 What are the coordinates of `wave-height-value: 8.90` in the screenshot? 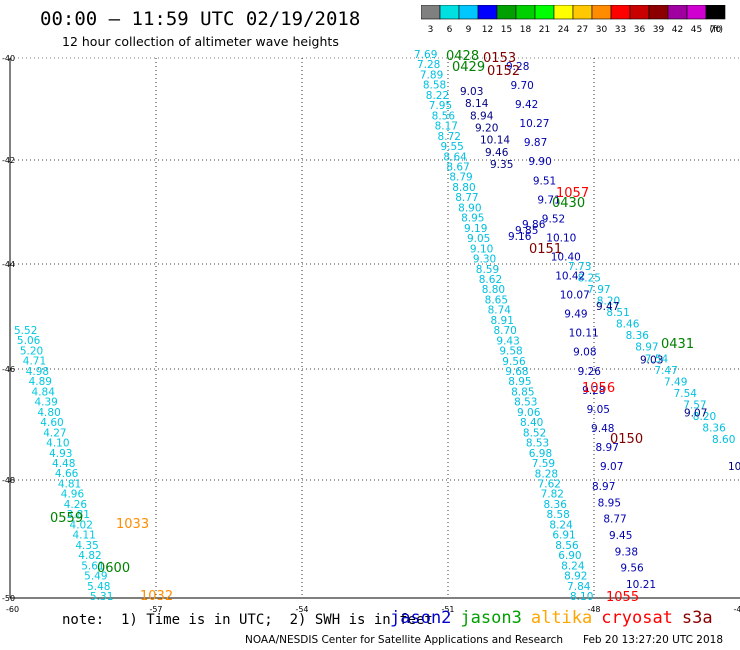 It's located at (469, 208).